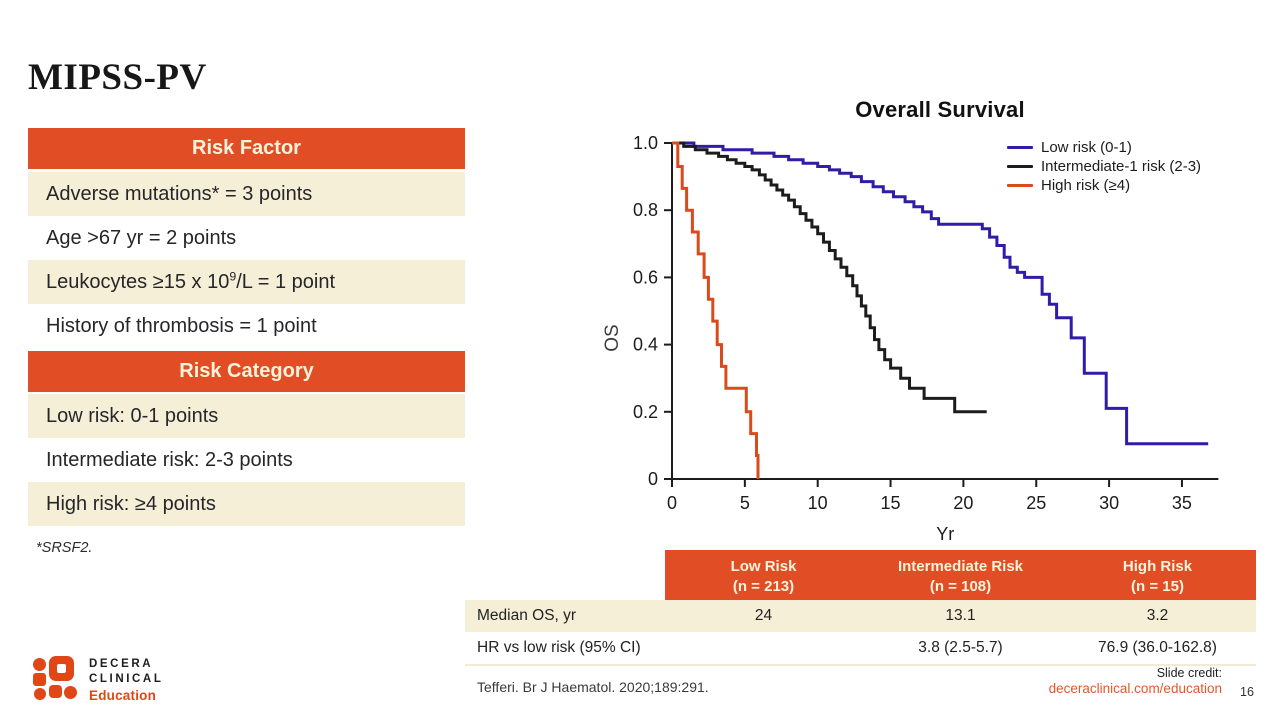 Image resolution: width=1280 pixels, height=720 pixels. I want to click on column-header-high-risk: High Risk (n = 15), so click(1157, 575).